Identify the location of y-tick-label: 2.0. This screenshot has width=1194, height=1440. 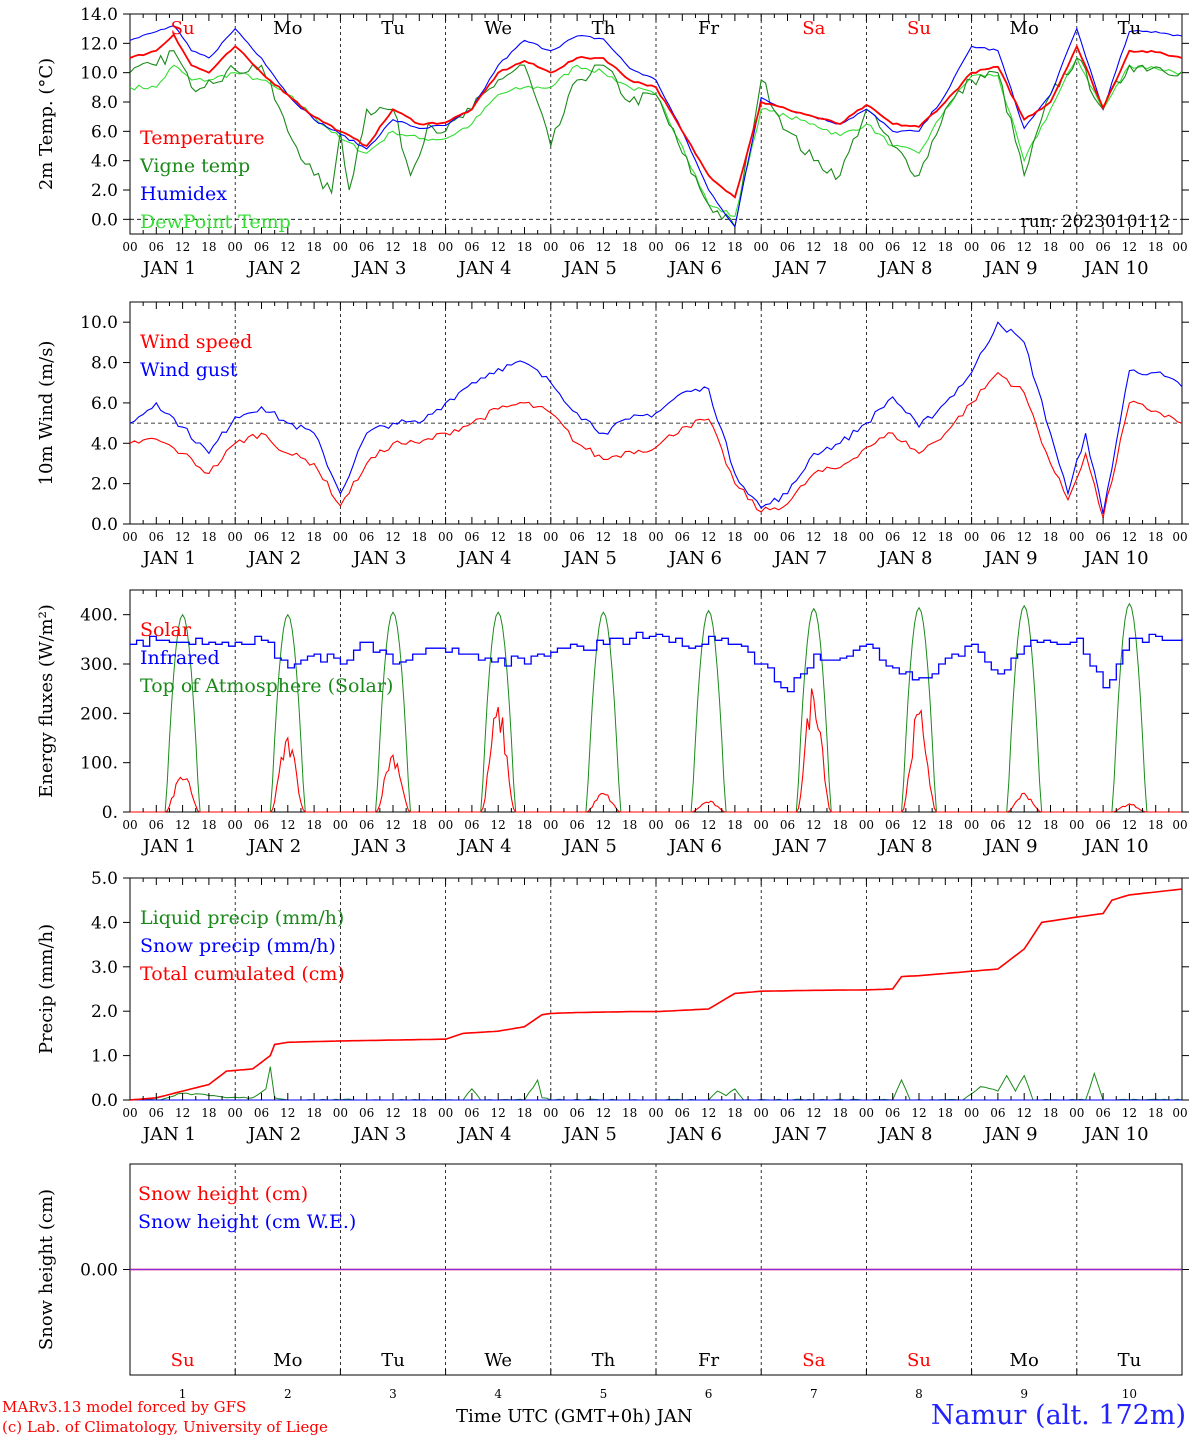
(104, 191).